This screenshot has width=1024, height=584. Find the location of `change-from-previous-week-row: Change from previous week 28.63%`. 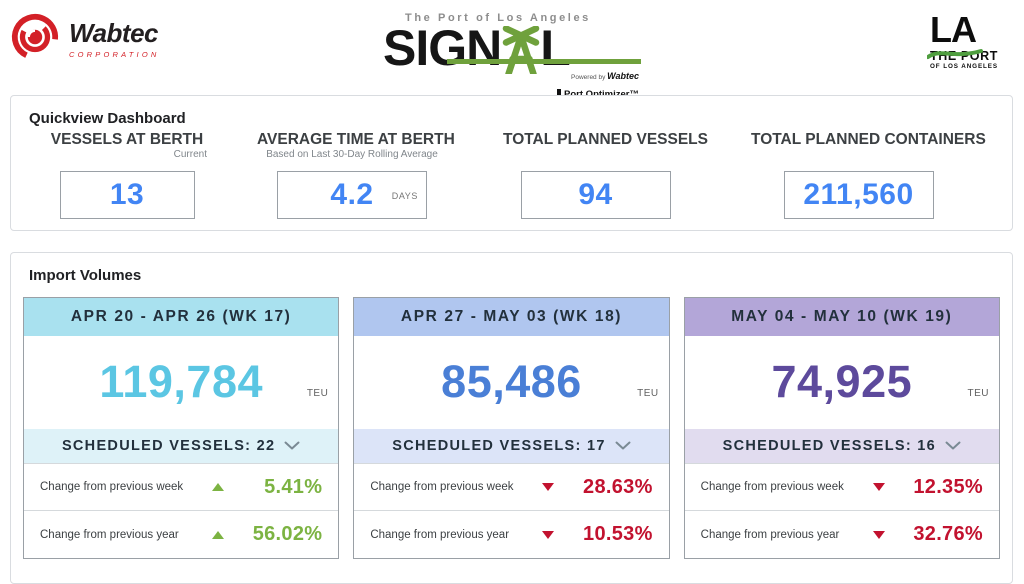

change-from-previous-week-row: Change from previous week 28.63% is located at coordinates (511, 486).